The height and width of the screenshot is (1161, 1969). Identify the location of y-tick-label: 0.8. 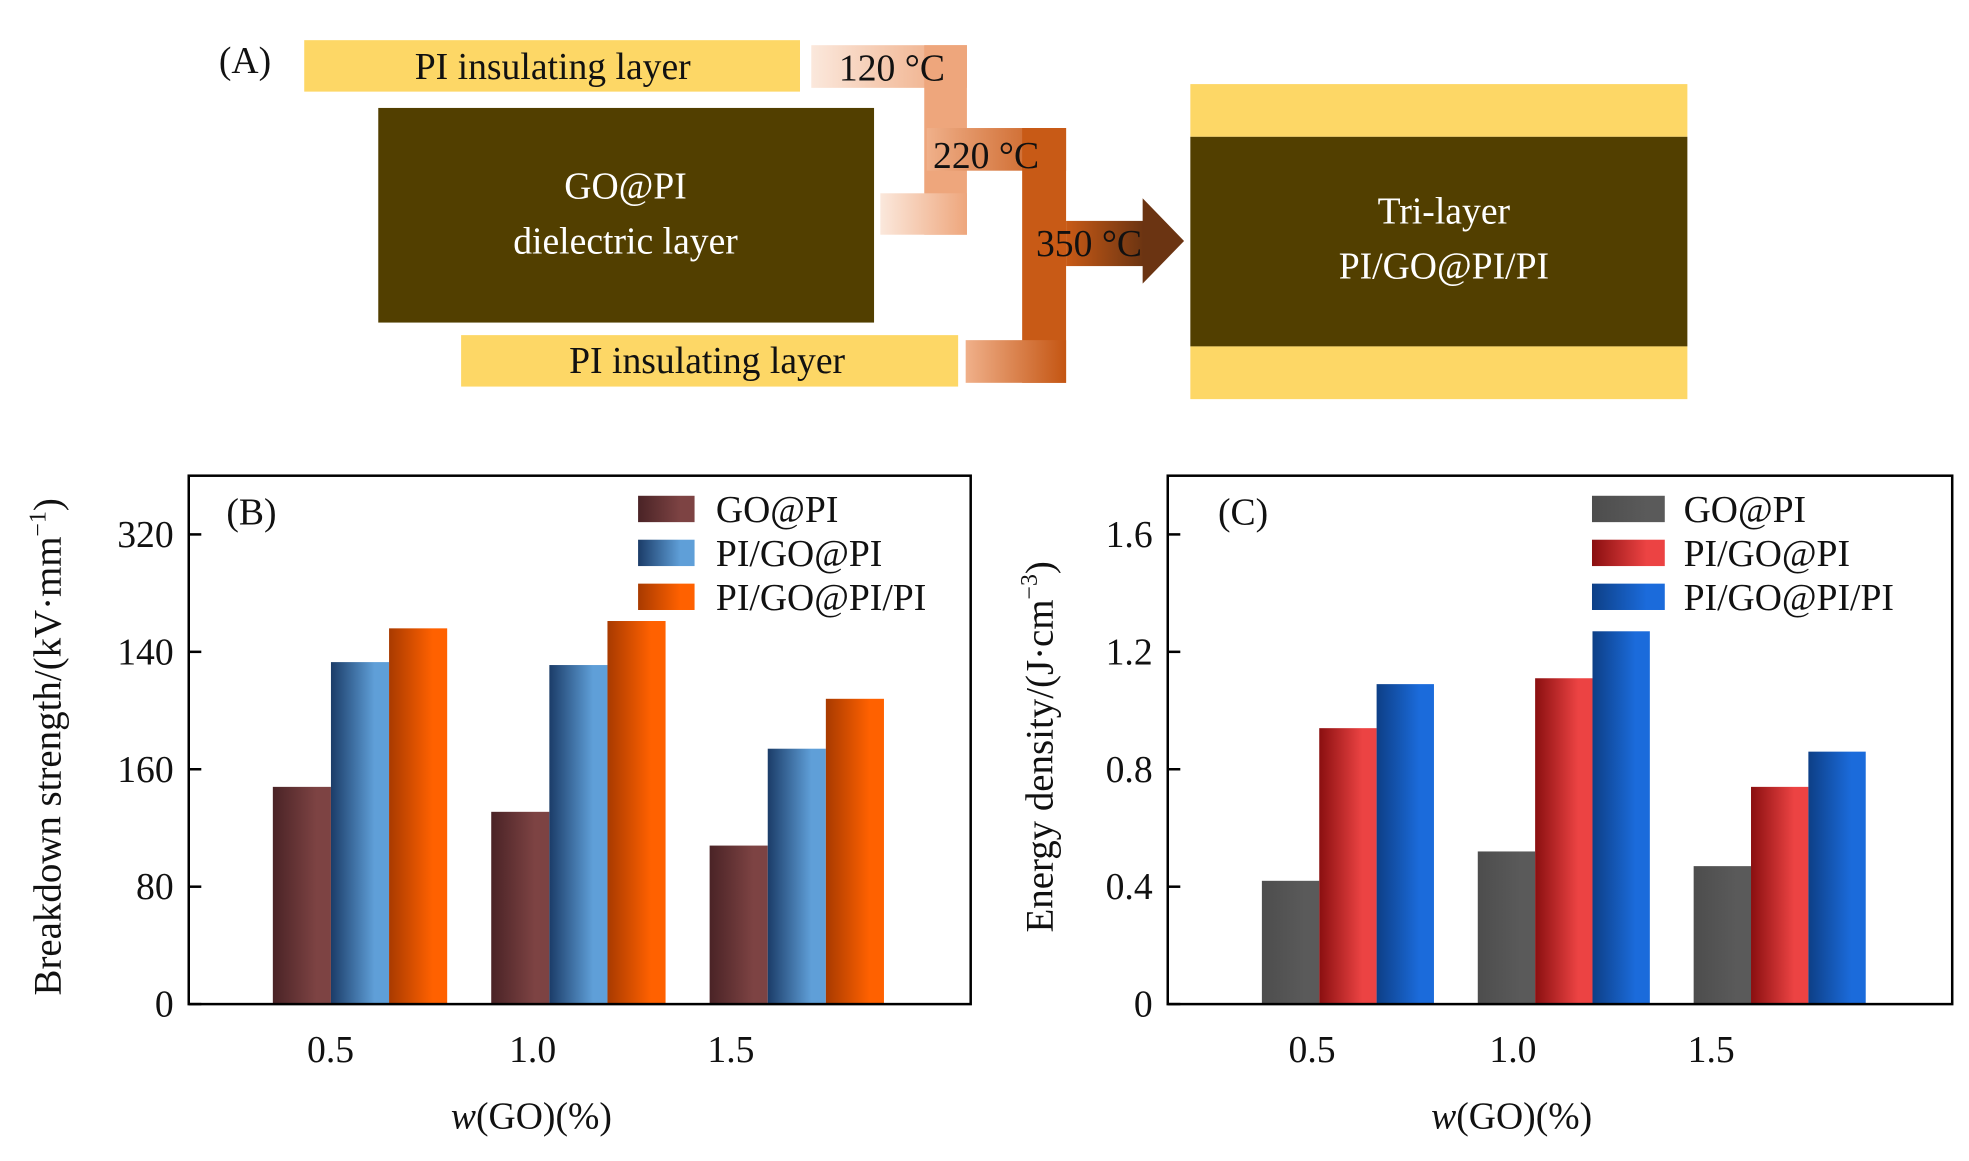
(1129, 770).